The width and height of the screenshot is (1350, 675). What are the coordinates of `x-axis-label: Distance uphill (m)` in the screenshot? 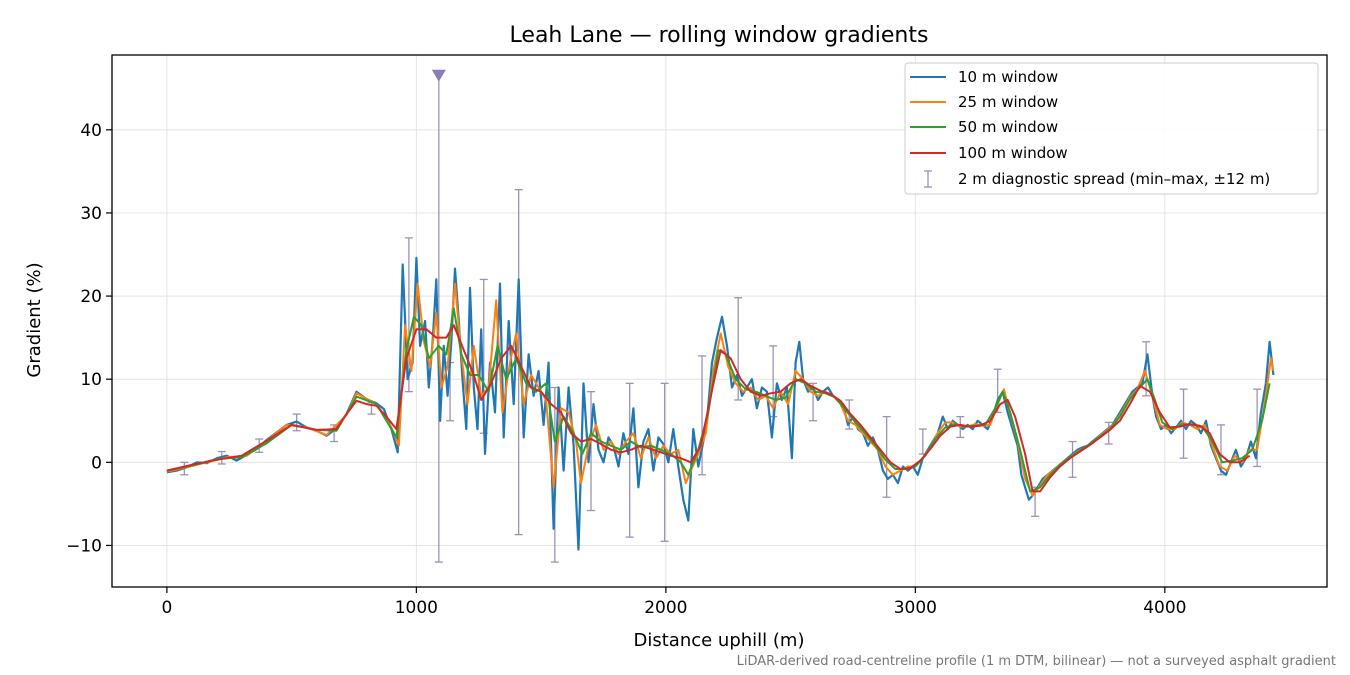 It's located at (719, 640).